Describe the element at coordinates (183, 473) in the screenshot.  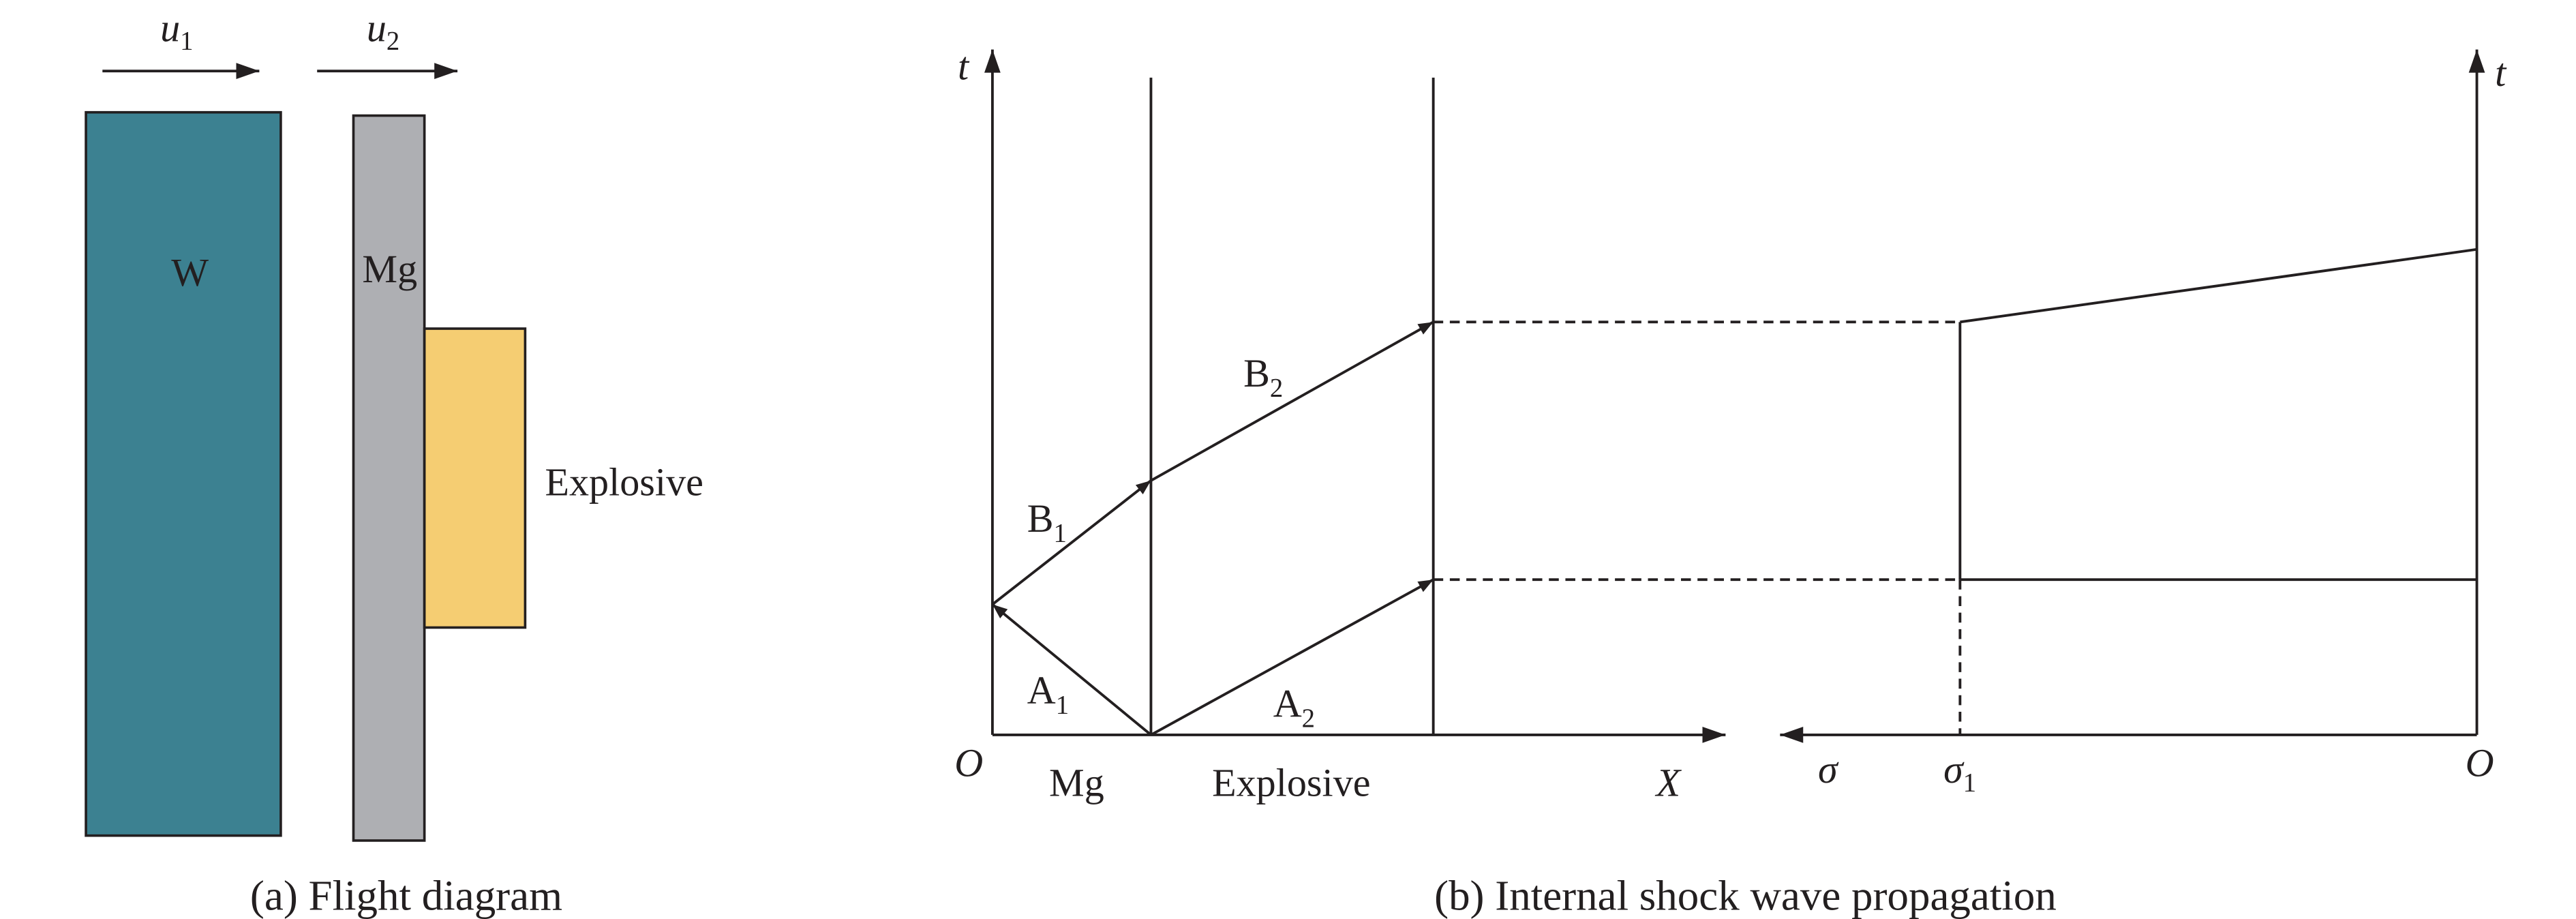
I see `w-block` at that location.